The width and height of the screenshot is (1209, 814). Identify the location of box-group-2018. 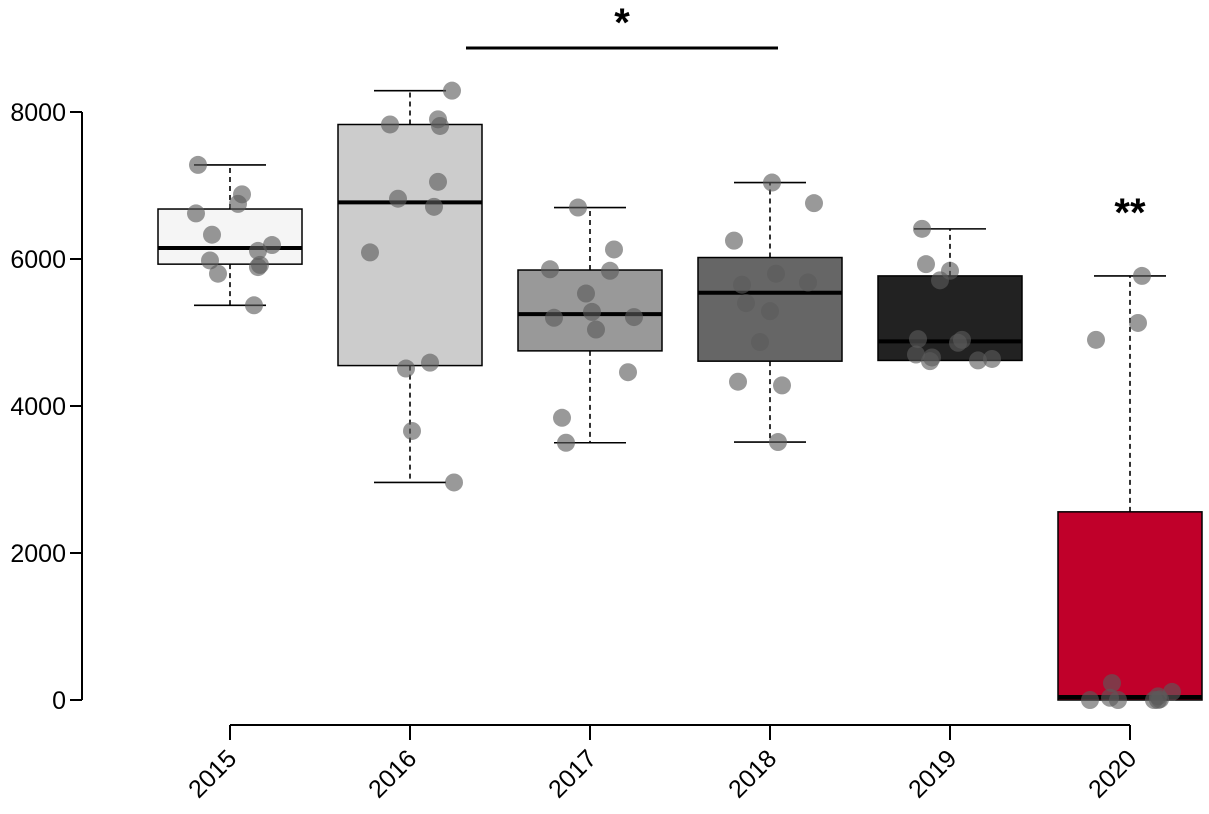
(770, 312).